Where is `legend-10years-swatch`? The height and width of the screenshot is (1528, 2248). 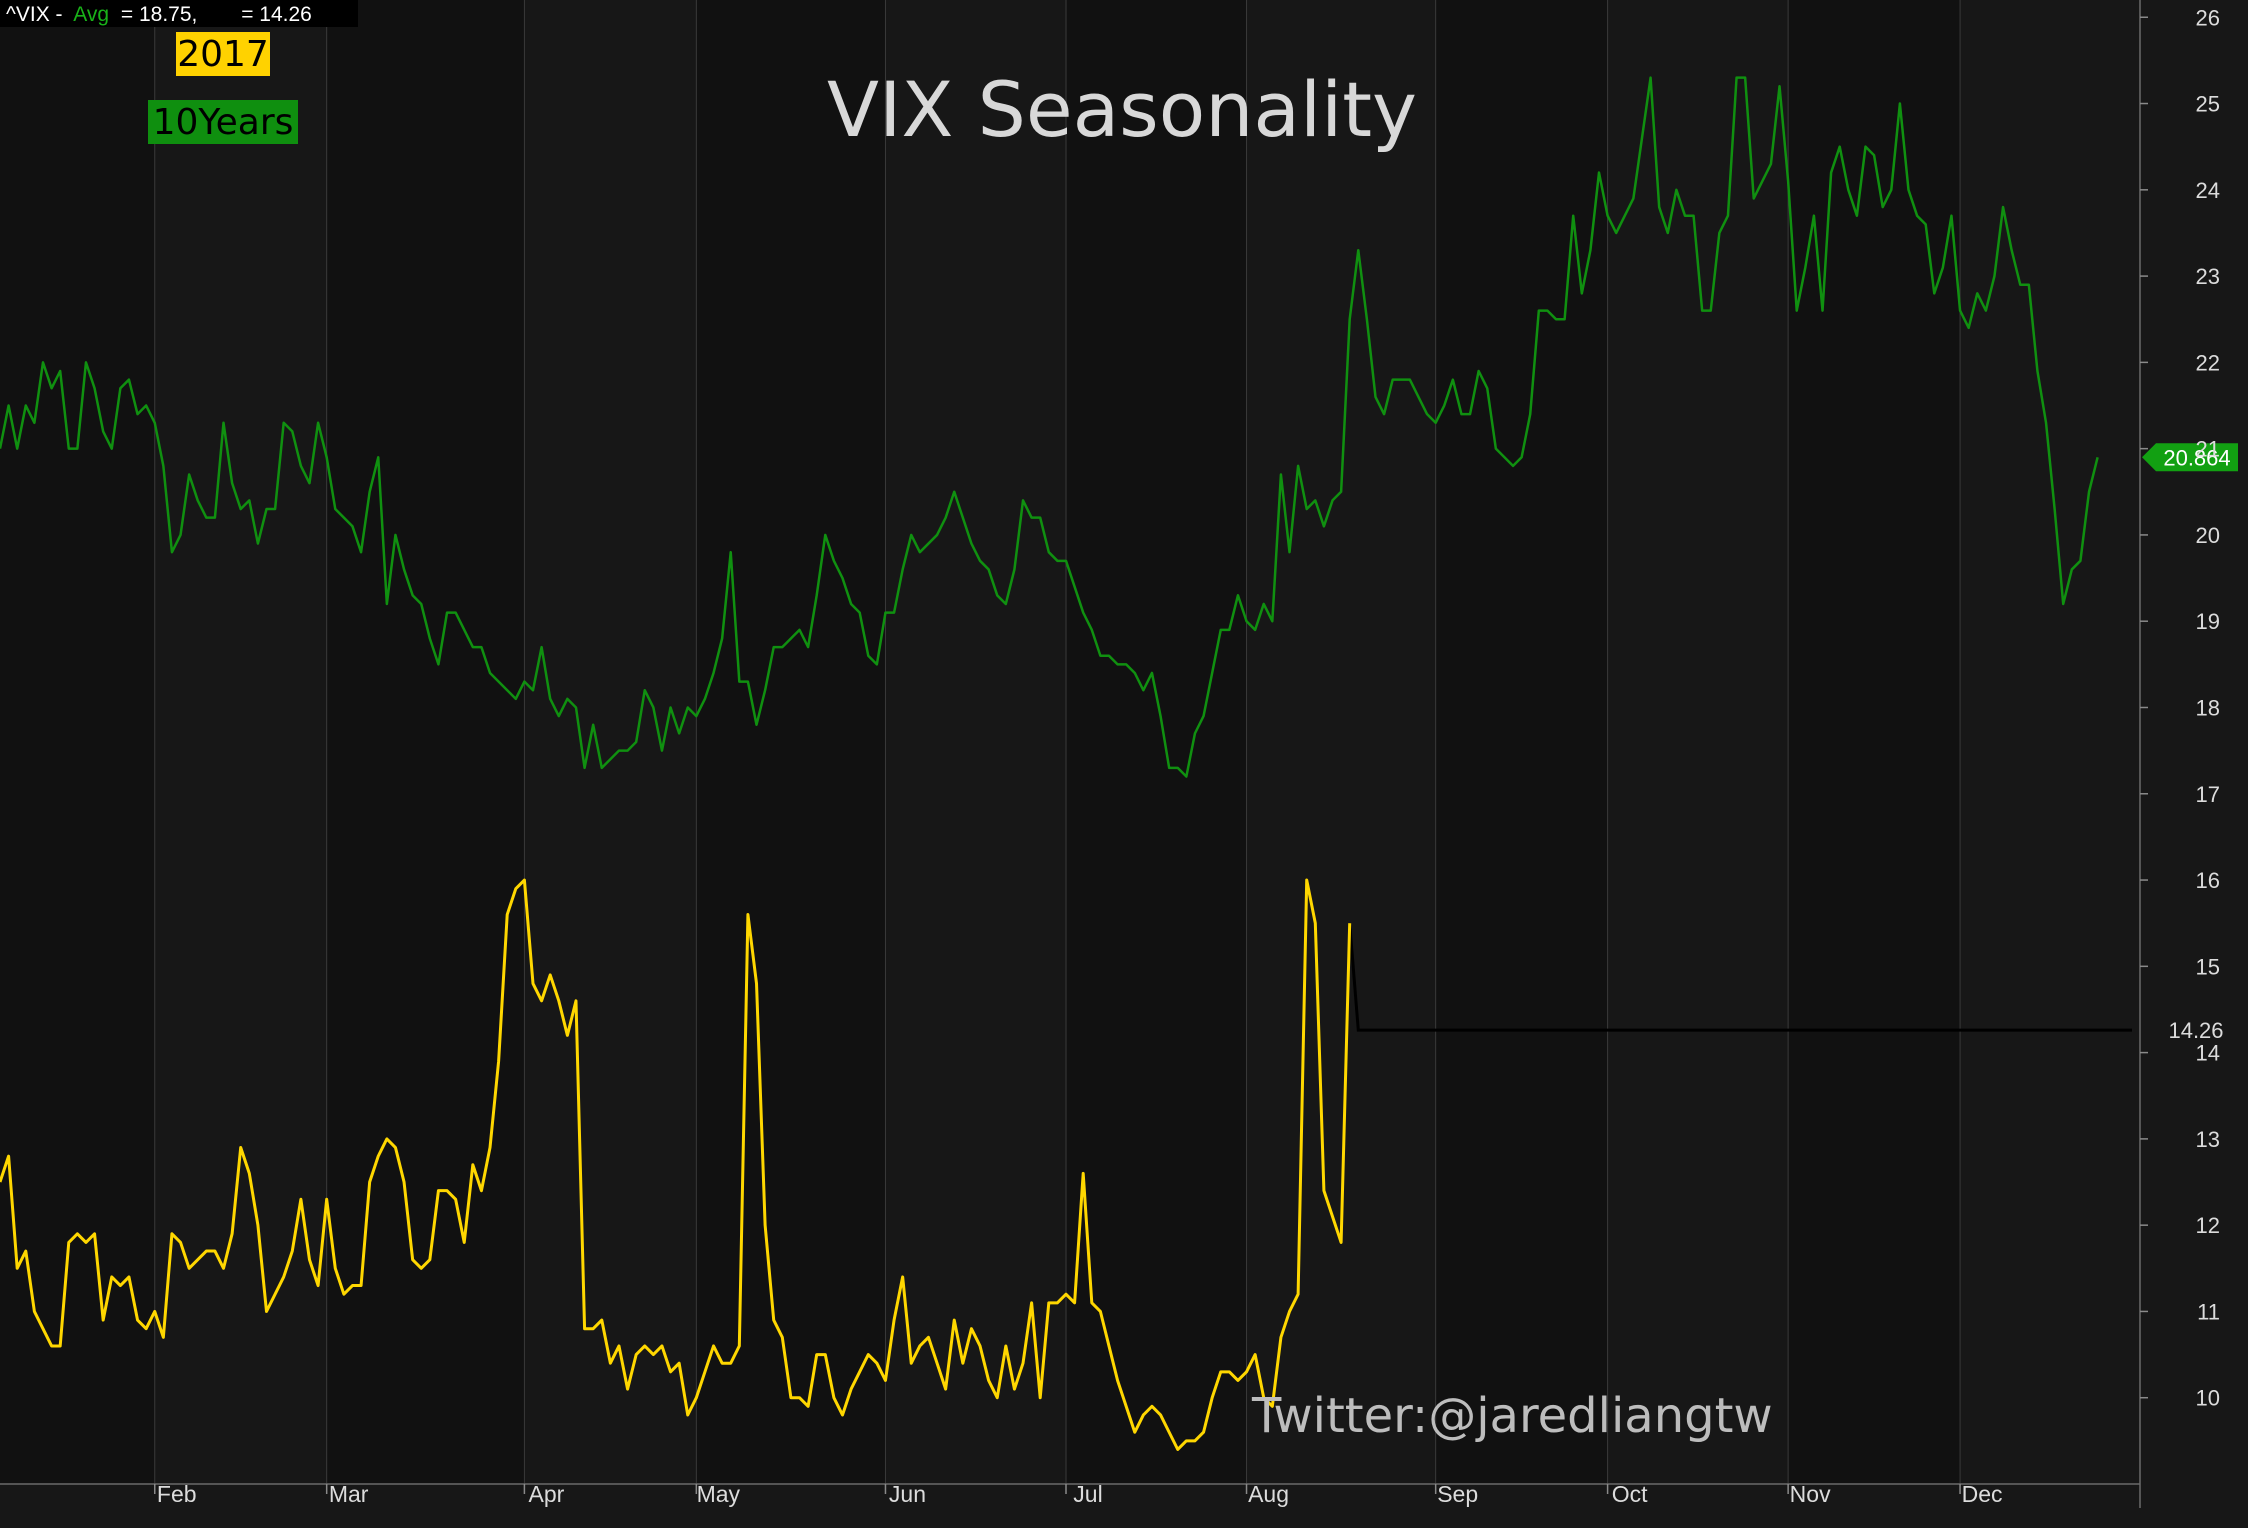
legend-10years-swatch is located at coordinates (223, 122).